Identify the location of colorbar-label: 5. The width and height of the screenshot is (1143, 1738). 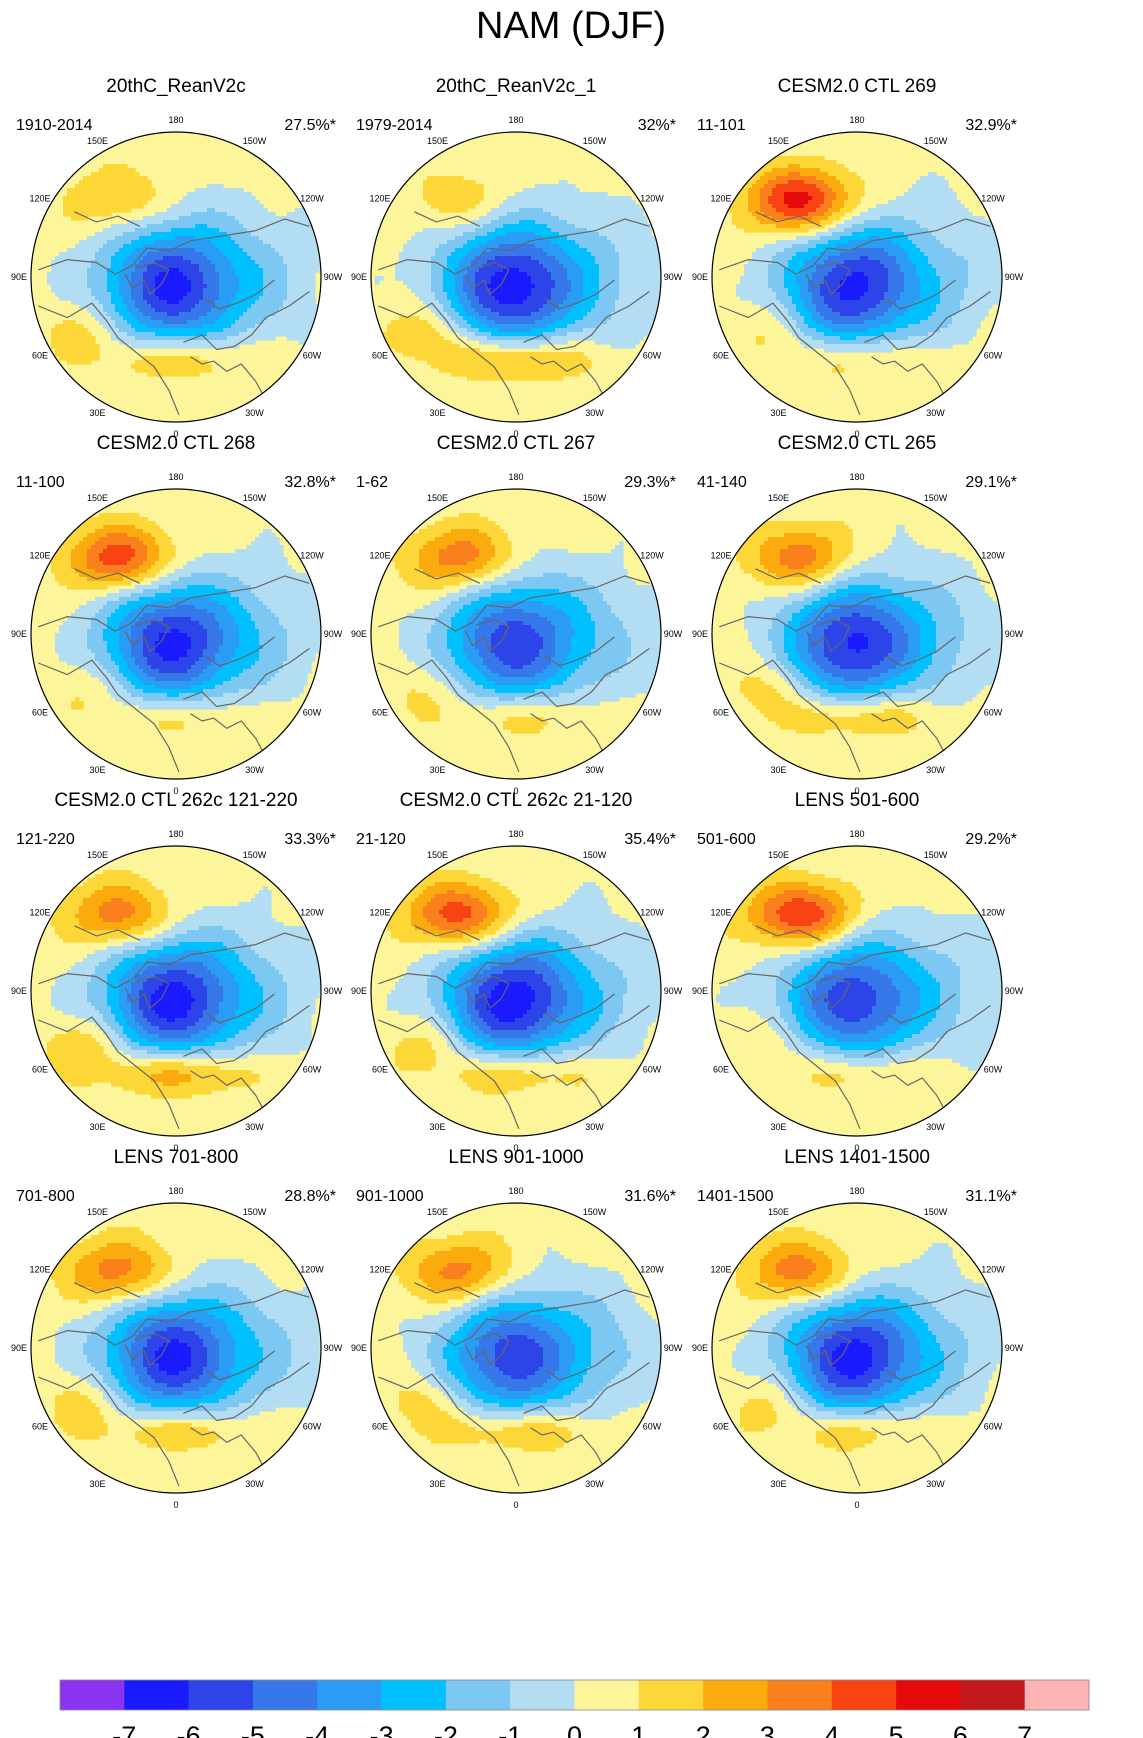
(896, 1729).